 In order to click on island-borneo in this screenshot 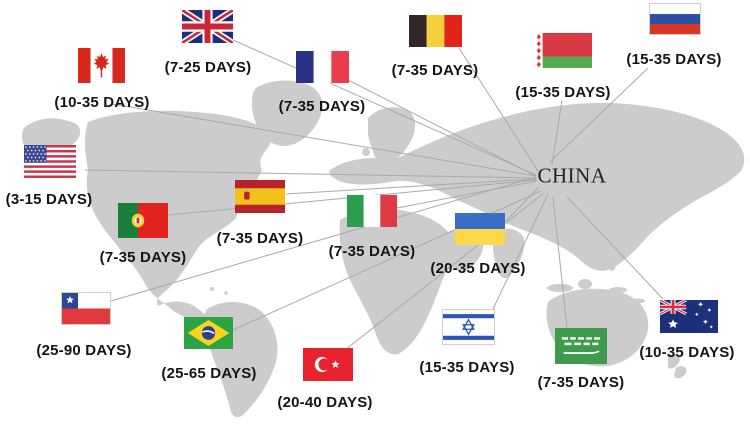, I will do `click(585, 284)`.